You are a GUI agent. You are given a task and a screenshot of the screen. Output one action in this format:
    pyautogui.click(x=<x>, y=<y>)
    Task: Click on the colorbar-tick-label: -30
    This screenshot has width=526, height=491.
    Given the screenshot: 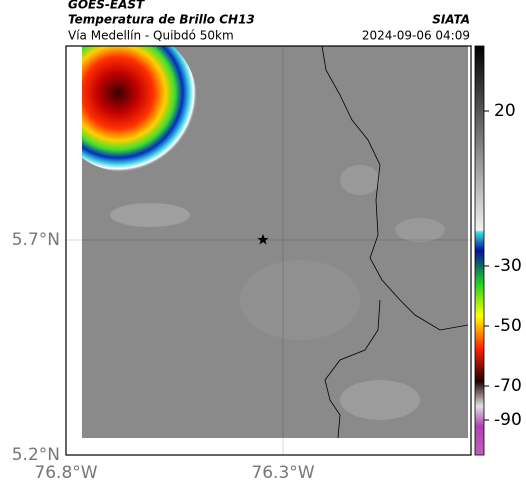 What is the action you would take?
    pyautogui.click(x=508, y=266)
    